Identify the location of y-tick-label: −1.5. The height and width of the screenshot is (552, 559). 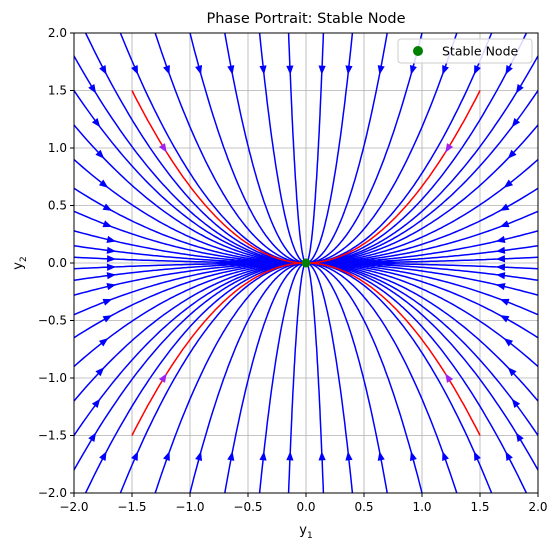
(52, 436).